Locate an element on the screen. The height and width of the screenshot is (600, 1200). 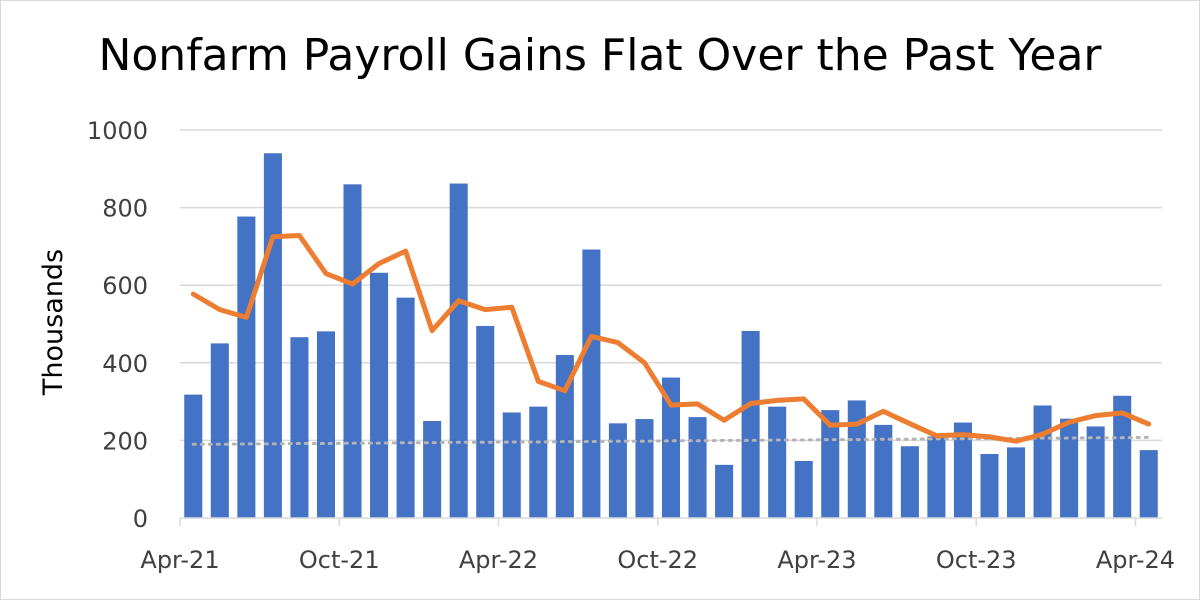
trend-line is located at coordinates (671, 440).